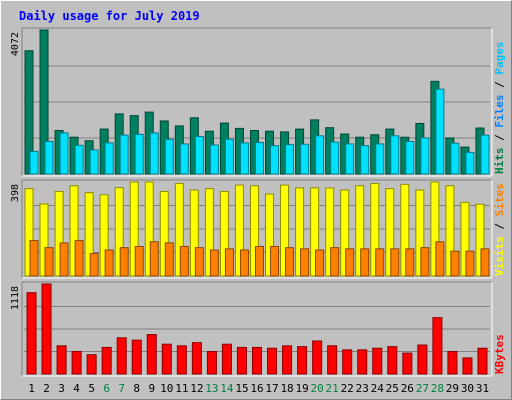 Image resolution: width=512 pixels, height=400 pixels. I want to click on visits-panel-legend-part-1: /, so click(499, 226).